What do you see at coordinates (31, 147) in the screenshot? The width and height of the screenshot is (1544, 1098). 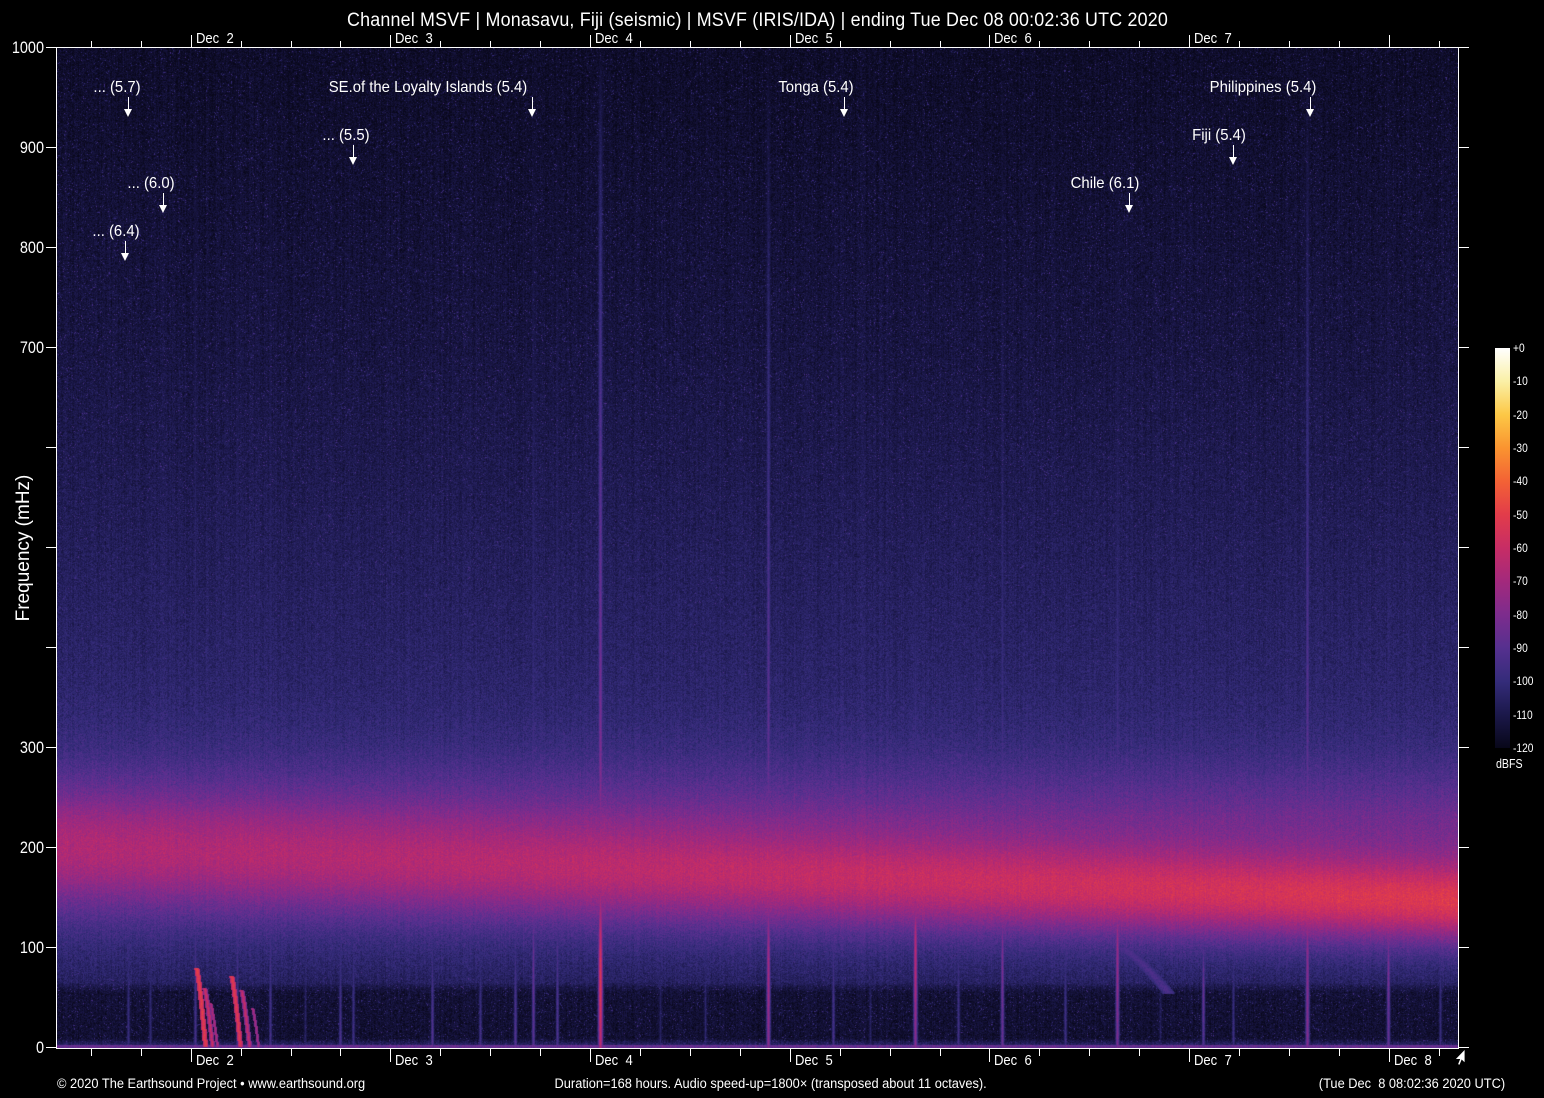 I see `y-tick-label: 900` at bounding box center [31, 147].